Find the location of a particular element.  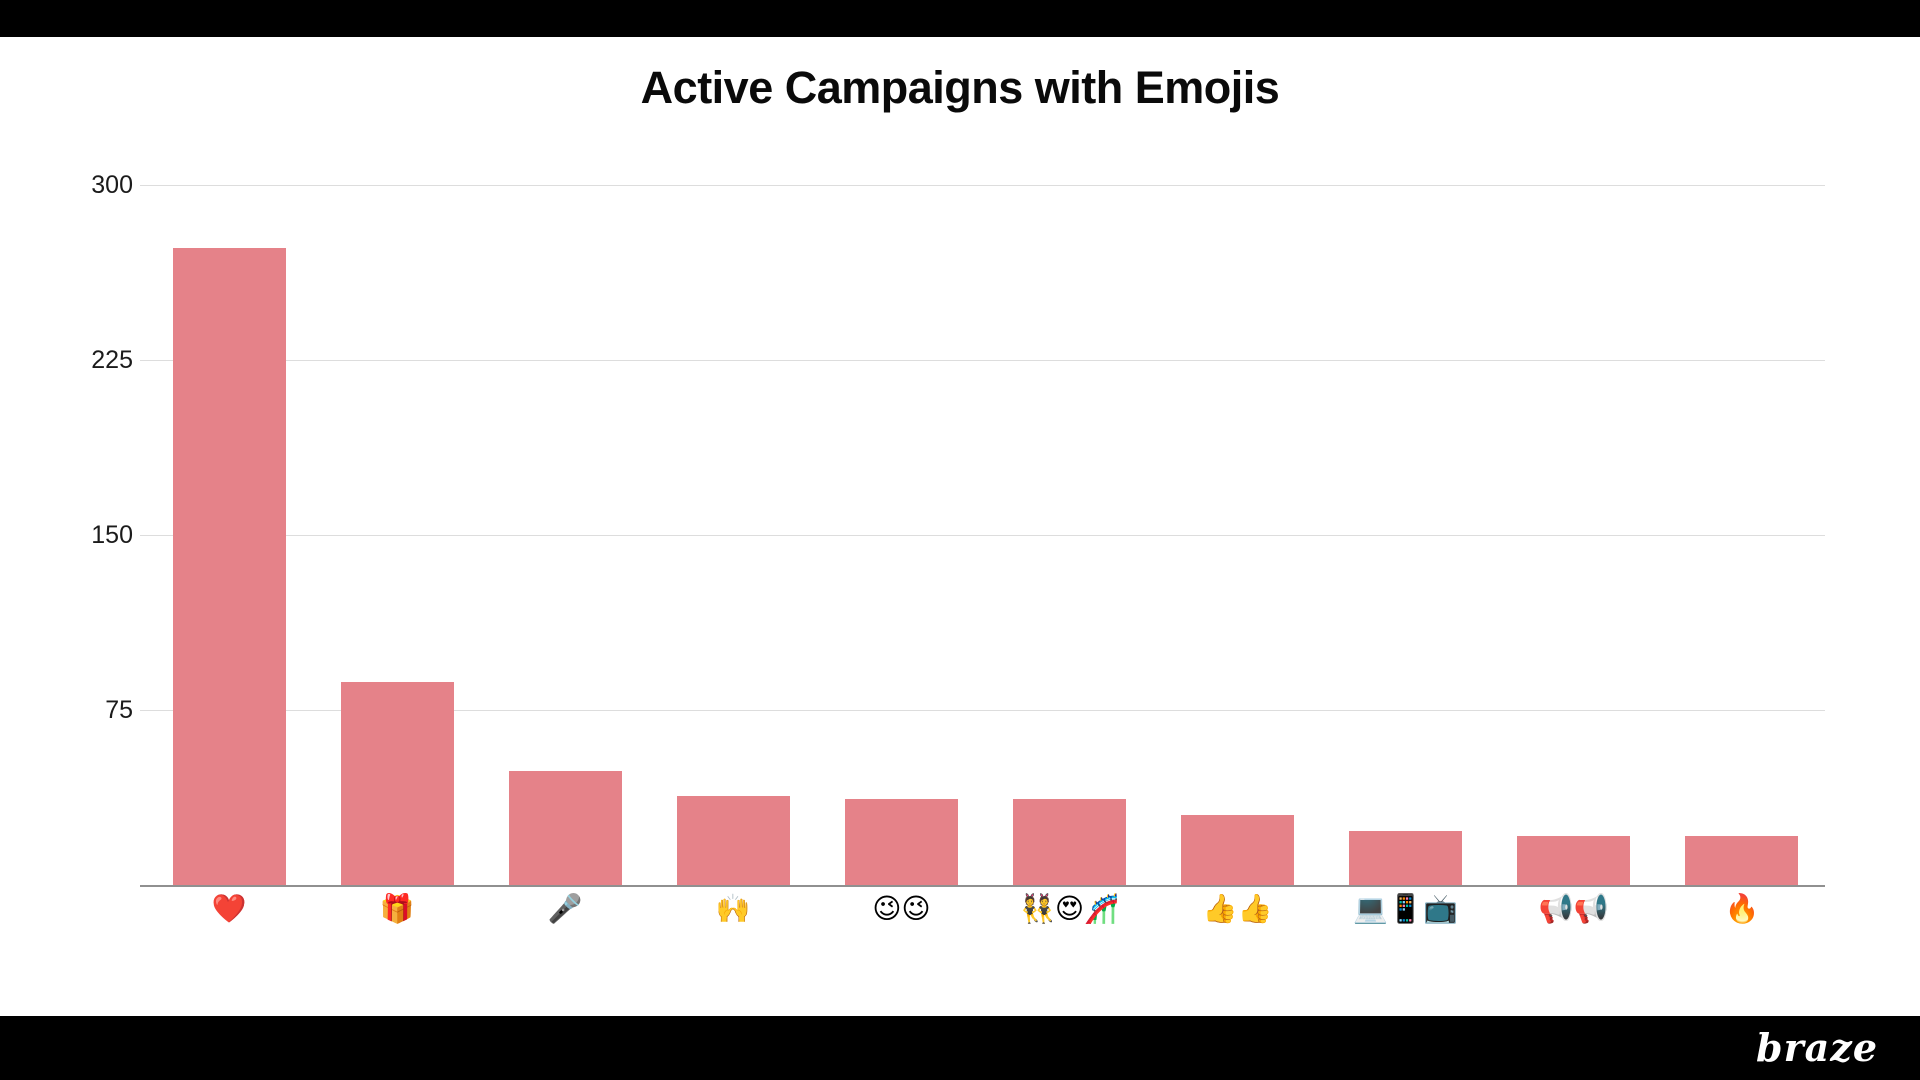

top-brand-bar is located at coordinates (960, 18).